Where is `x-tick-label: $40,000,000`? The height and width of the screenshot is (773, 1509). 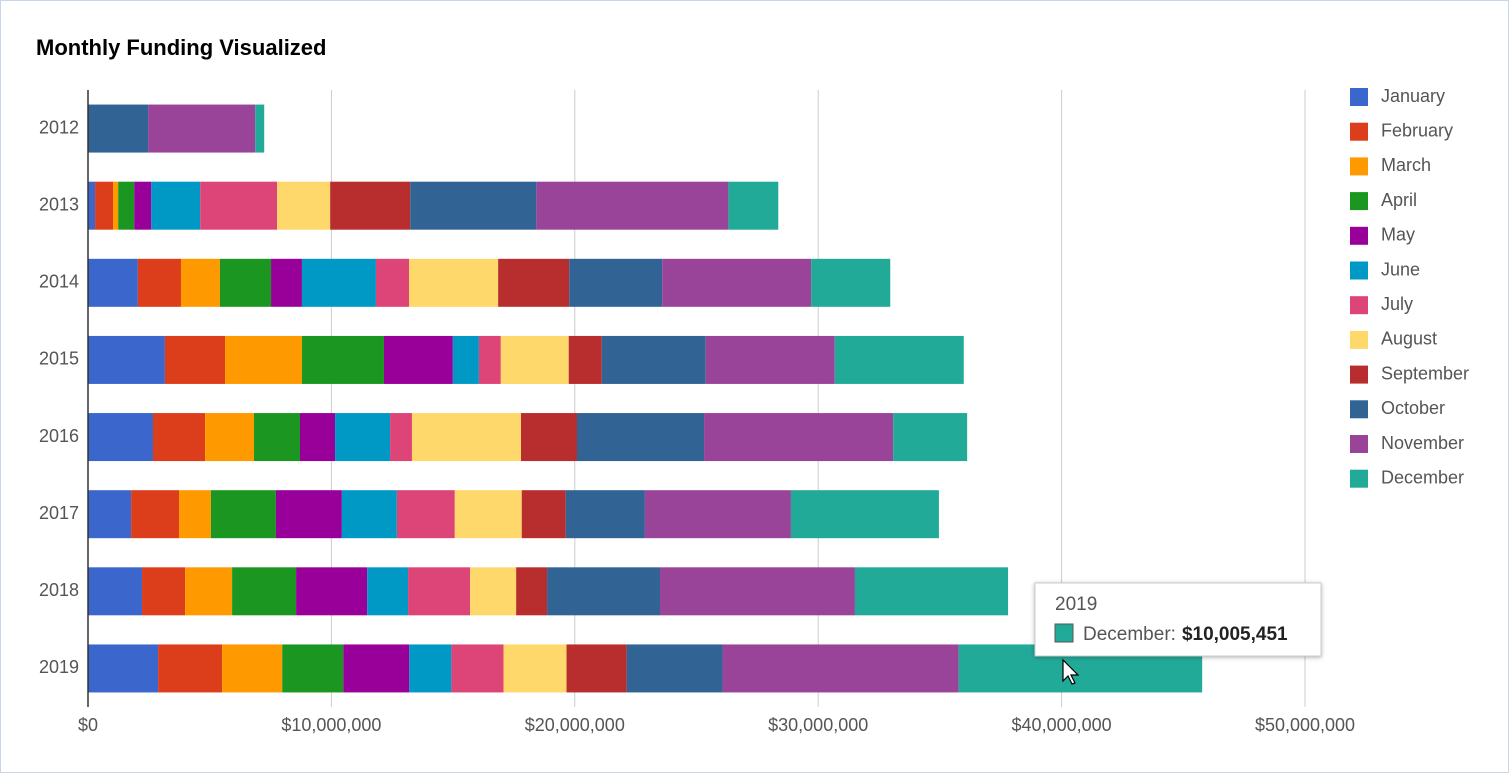 x-tick-label: $40,000,000 is located at coordinates (1062, 725).